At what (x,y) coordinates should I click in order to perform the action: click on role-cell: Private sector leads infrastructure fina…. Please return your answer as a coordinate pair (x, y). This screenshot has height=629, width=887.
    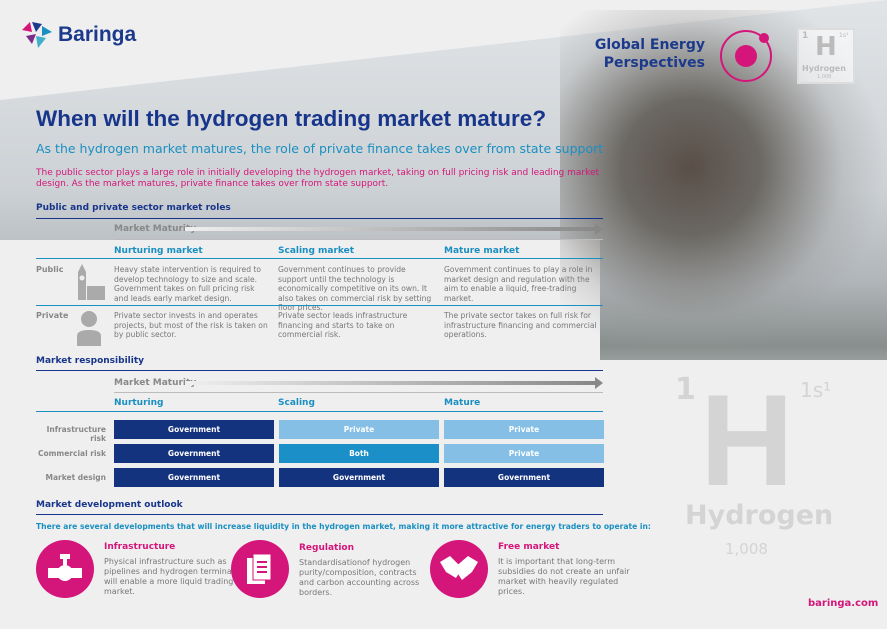
    Looking at the image, I should click on (343, 325).